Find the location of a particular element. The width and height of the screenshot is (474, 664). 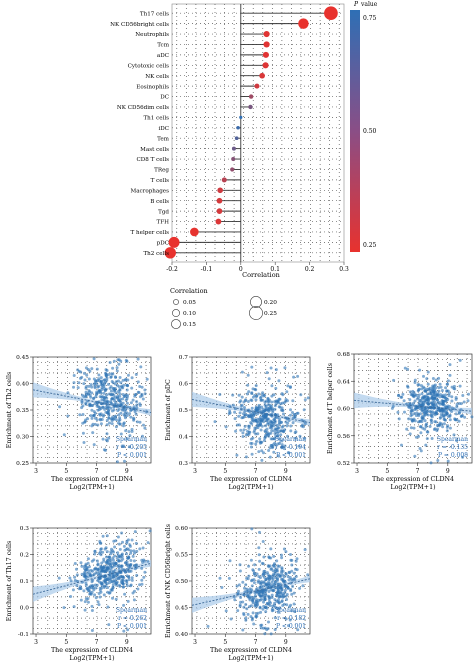

x-tick-label: 9 is located at coordinates (448, 471).